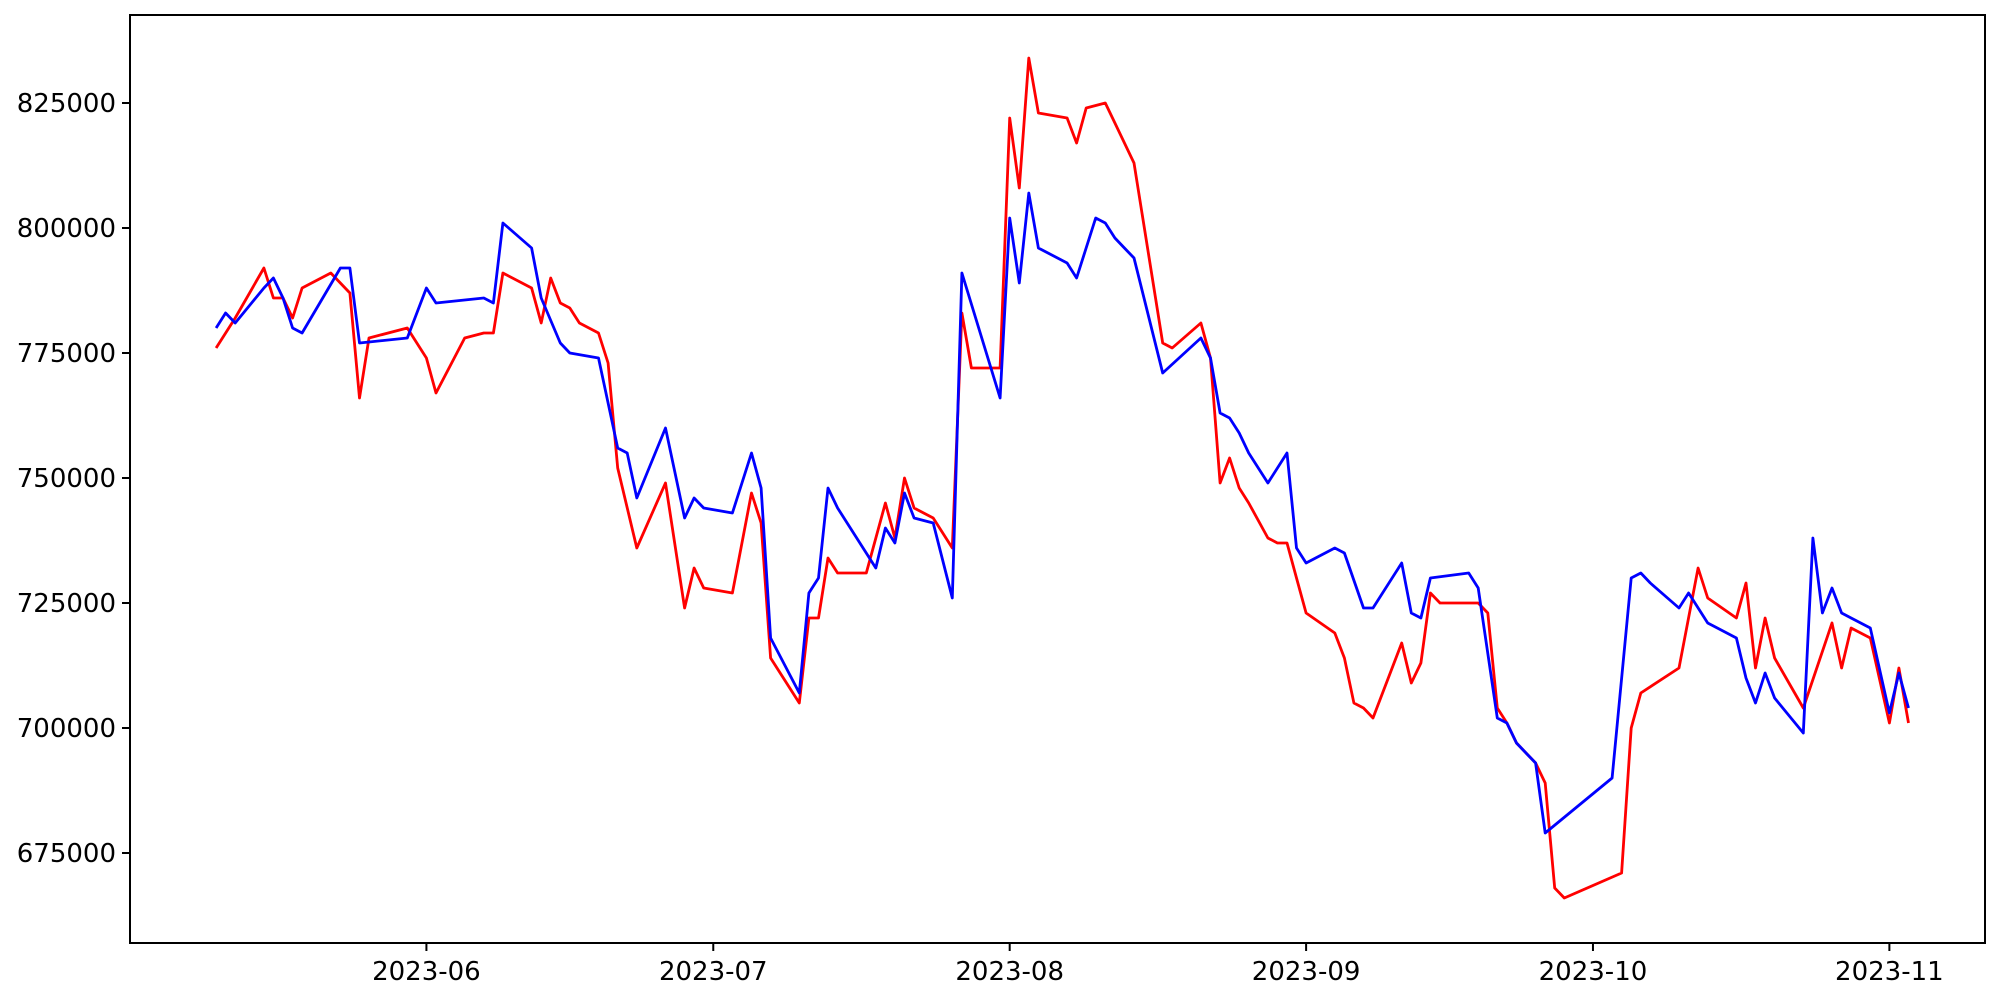 Image resolution: width=2000 pixels, height=1000 pixels. What do you see at coordinates (1889, 972) in the screenshot?
I see `x-tick-label: 2023-11` at bounding box center [1889, 972].